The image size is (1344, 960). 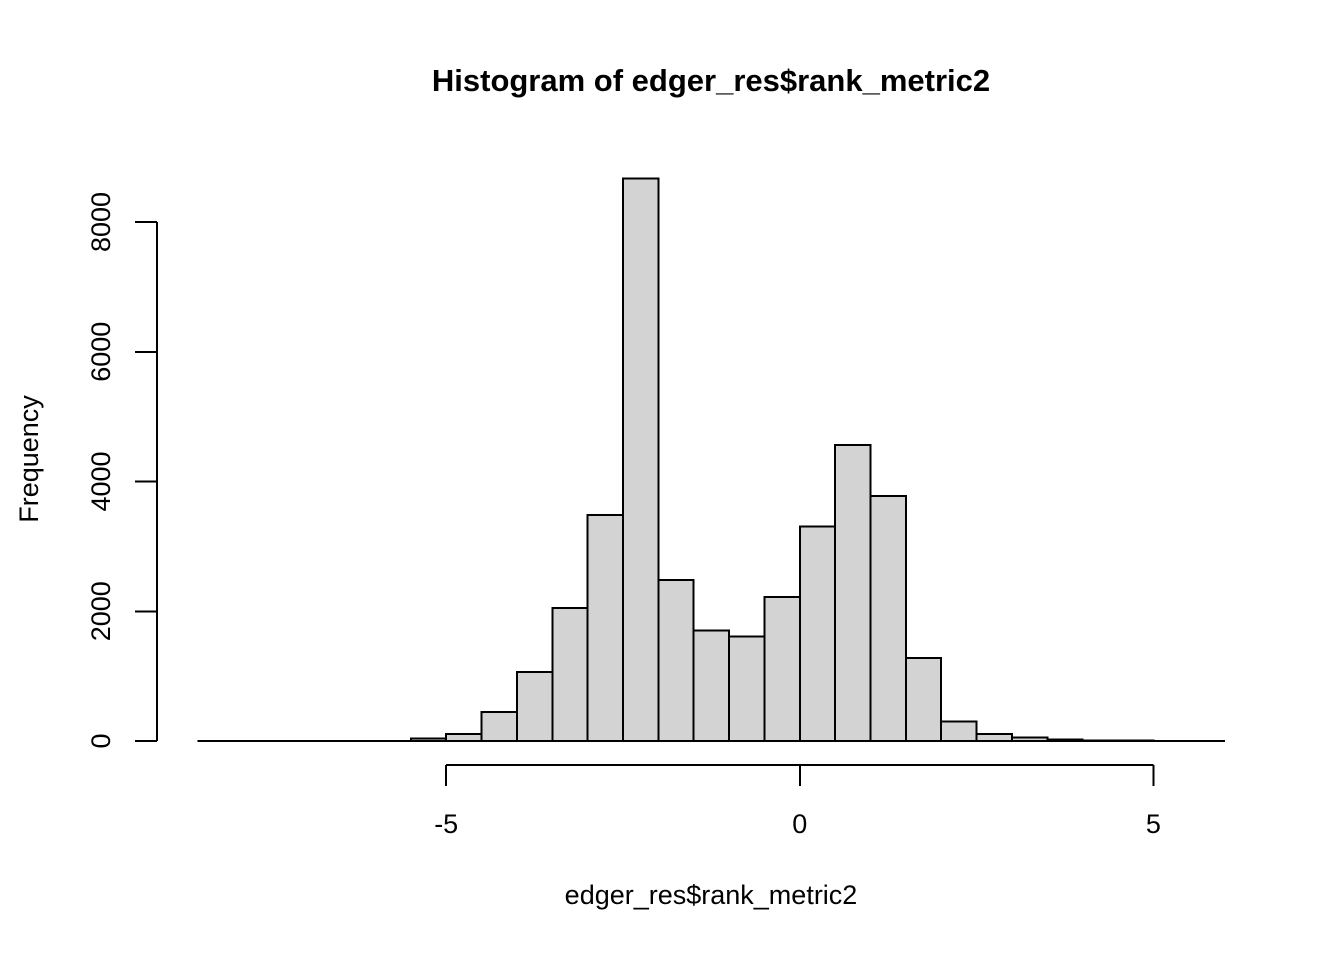 What do you see at coordinates (101, 352) in the screenshot?
I see `y-tick-label: 6000` at bounding box center [101, 352].